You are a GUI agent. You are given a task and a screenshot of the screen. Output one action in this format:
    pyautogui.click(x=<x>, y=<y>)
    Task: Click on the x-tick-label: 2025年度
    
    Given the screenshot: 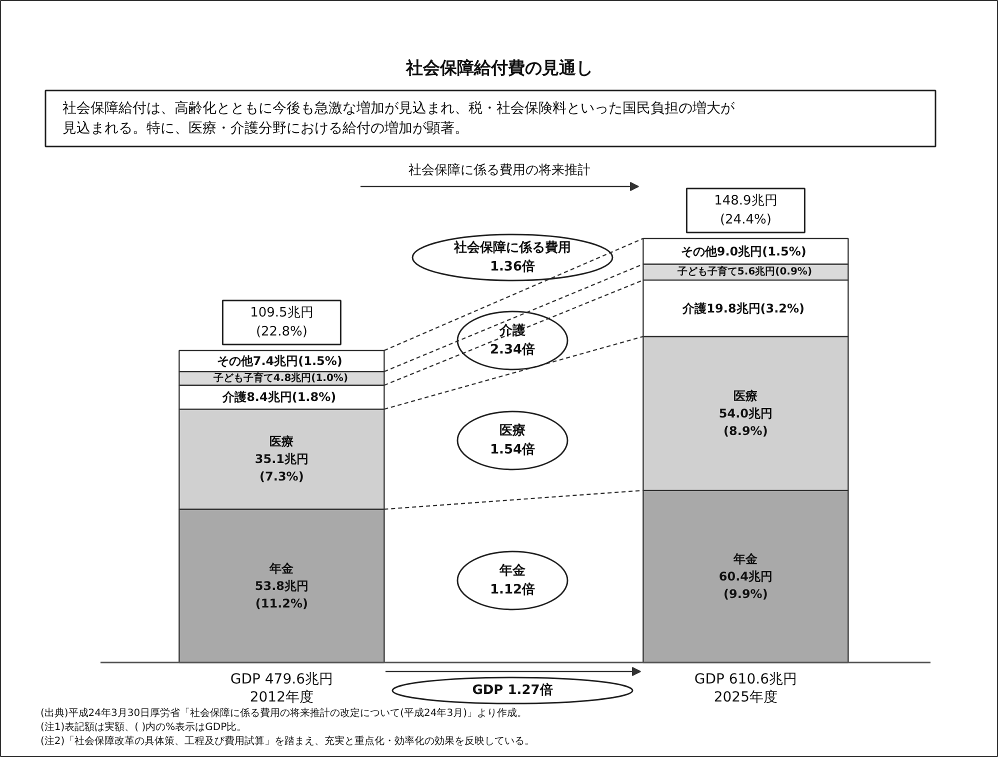 What is the action you would take?
    pyautogui.click(x=746, y=698)
    